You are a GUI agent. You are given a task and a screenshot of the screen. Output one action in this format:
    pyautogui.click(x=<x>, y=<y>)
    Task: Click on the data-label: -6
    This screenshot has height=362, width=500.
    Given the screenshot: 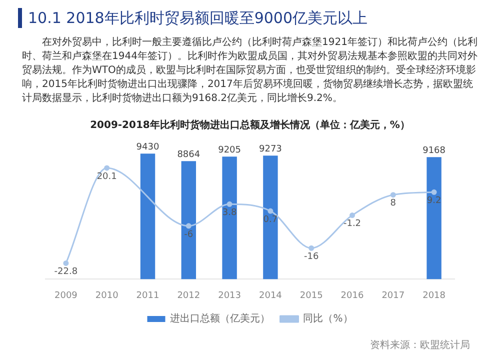 What is the action you would take?
    pyautogui.click(x=189, y=235)
    